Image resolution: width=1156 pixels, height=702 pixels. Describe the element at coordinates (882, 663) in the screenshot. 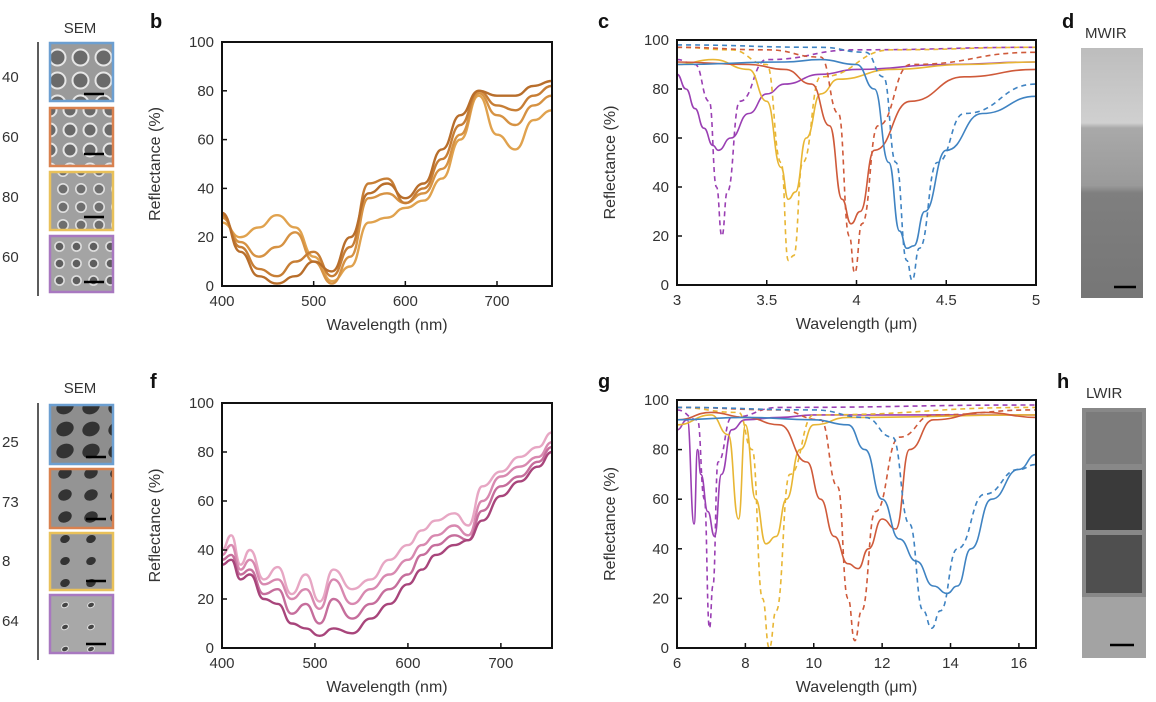

I see `x-tick-label: 12` at that location.